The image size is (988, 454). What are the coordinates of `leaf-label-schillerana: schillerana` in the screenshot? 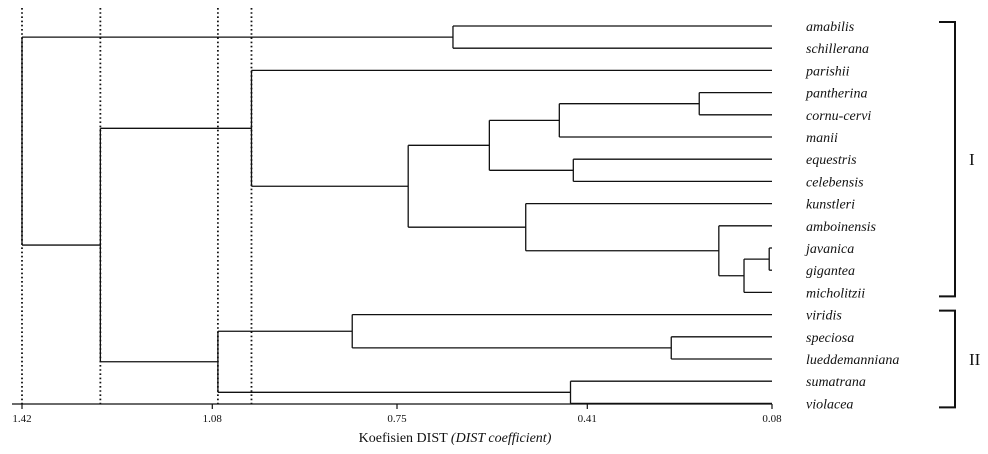 It's located at (837, 49).